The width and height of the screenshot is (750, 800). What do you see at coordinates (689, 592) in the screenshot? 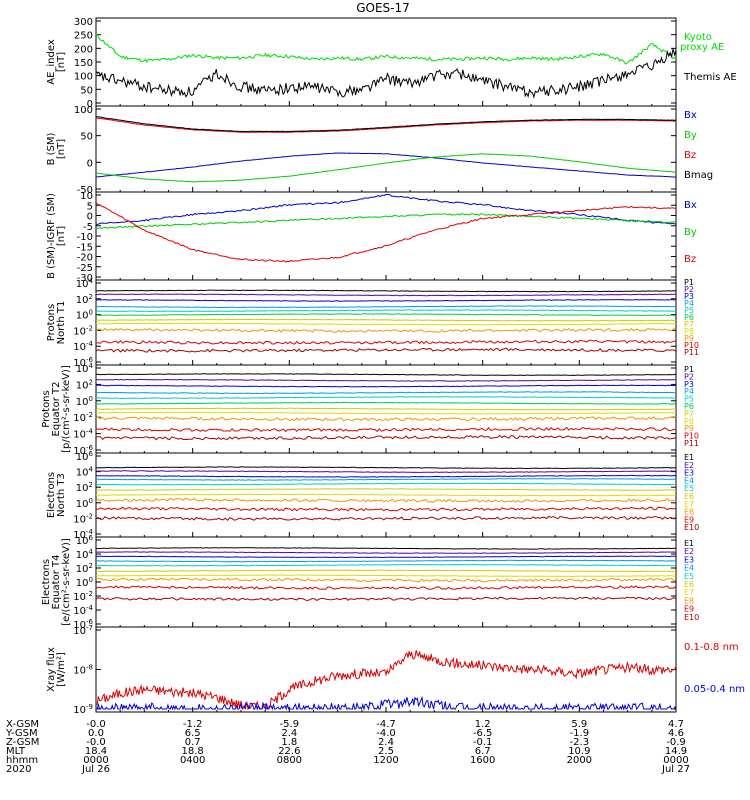
I see `legend-e-eq-item: E7` at bounding box center [689, 592].